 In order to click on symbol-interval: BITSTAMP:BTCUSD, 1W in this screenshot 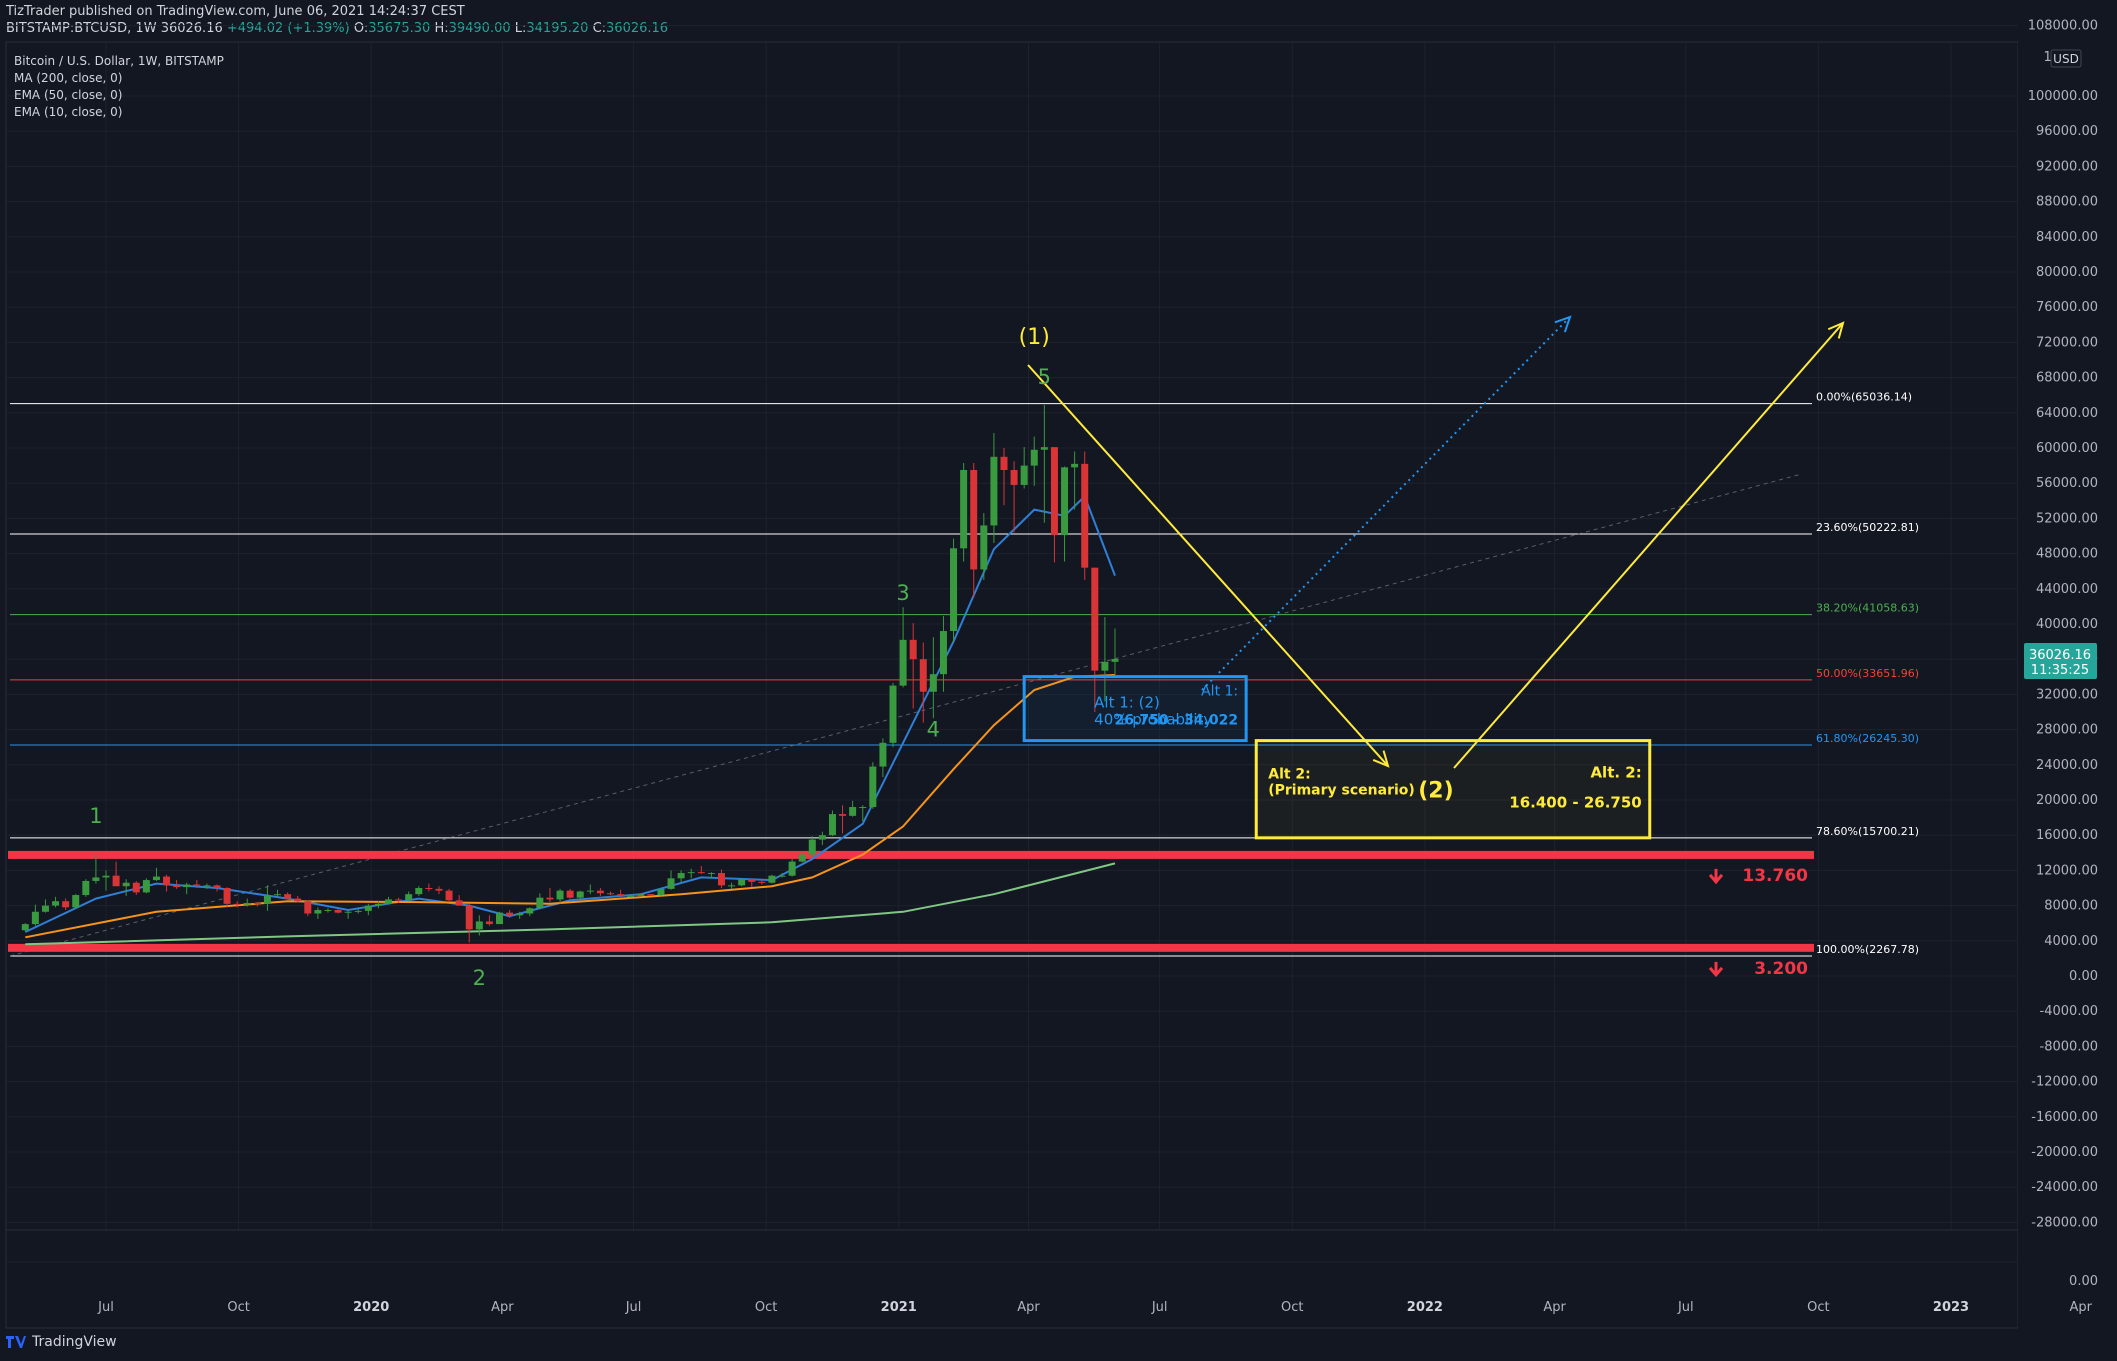, I will do `click(81, 28)`.